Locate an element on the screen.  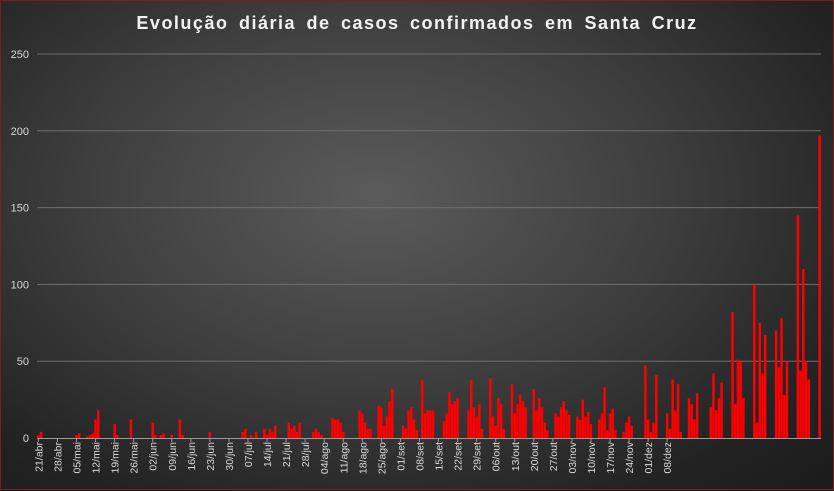
x-tick-label: 24/nov is located at coordinates (630, 457).